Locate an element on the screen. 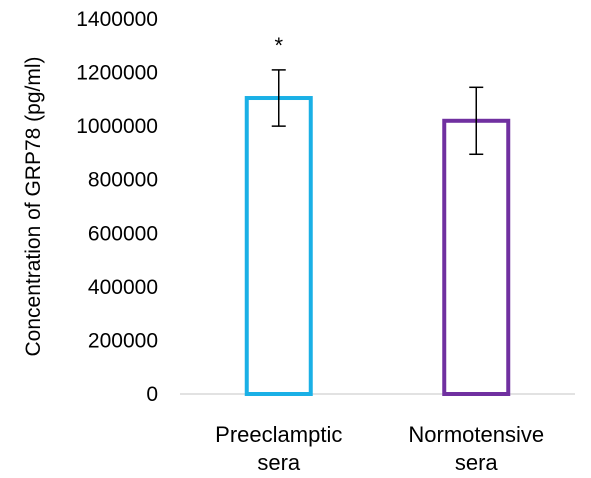 The image size is (591, 478). y-tick-label: 600000 is located at coordinates (123, 233).